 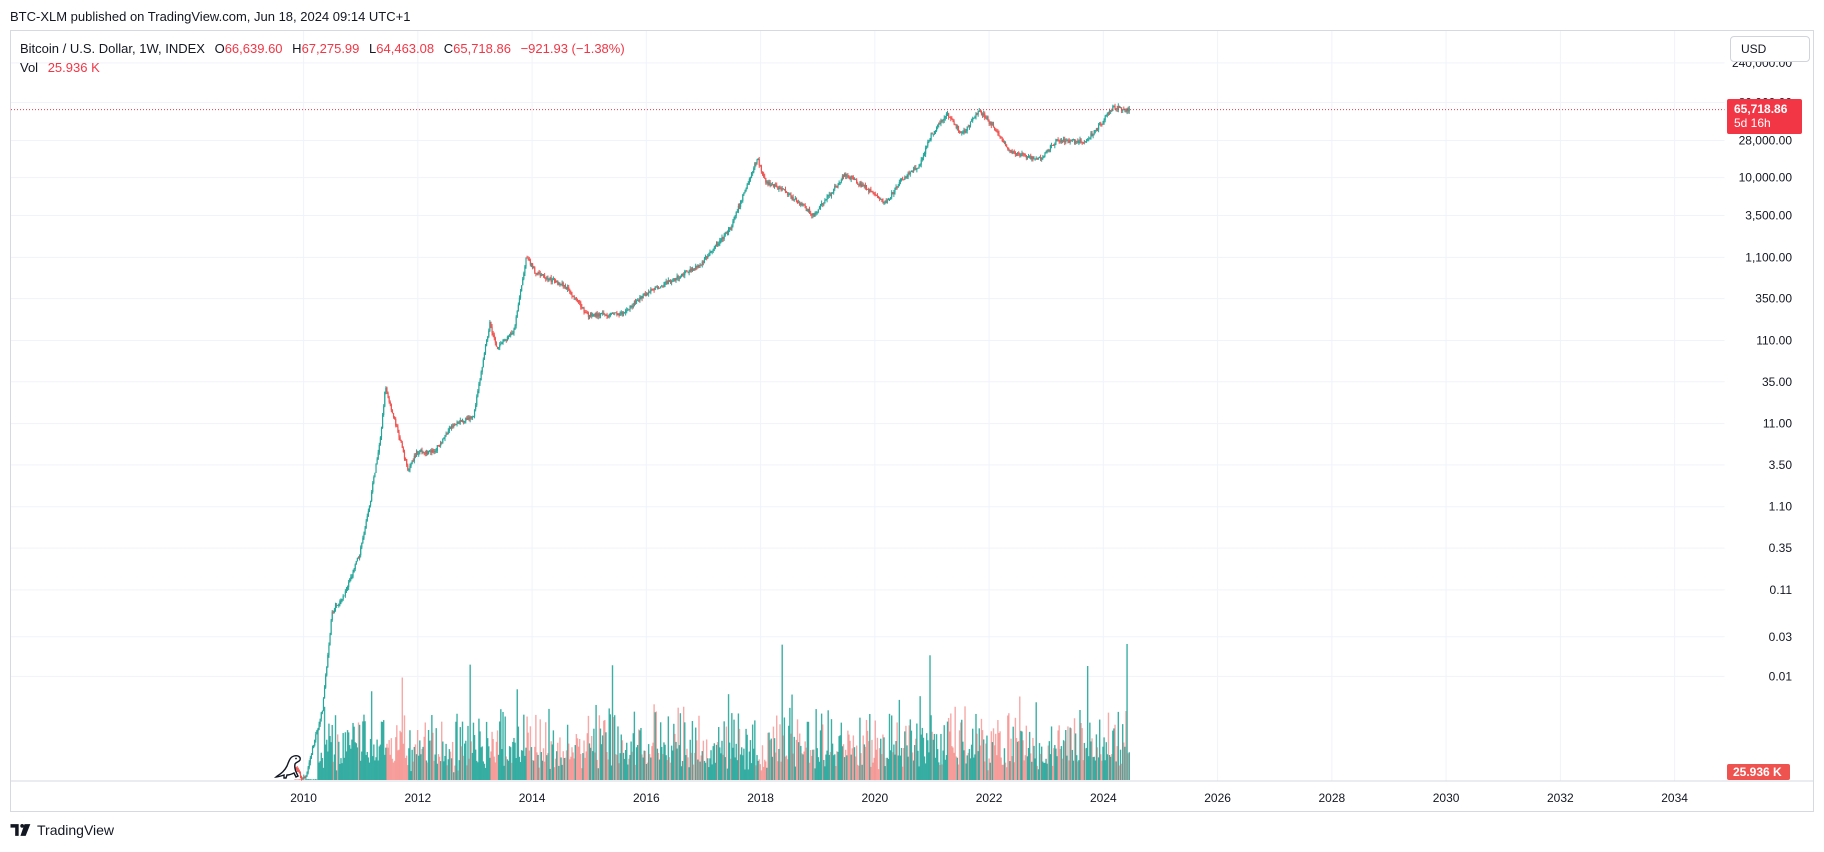 What do you see at coordinates (62, 830) in the screenshot?
I see `footer-brand: TradingView` at bounding box center [62, 830].